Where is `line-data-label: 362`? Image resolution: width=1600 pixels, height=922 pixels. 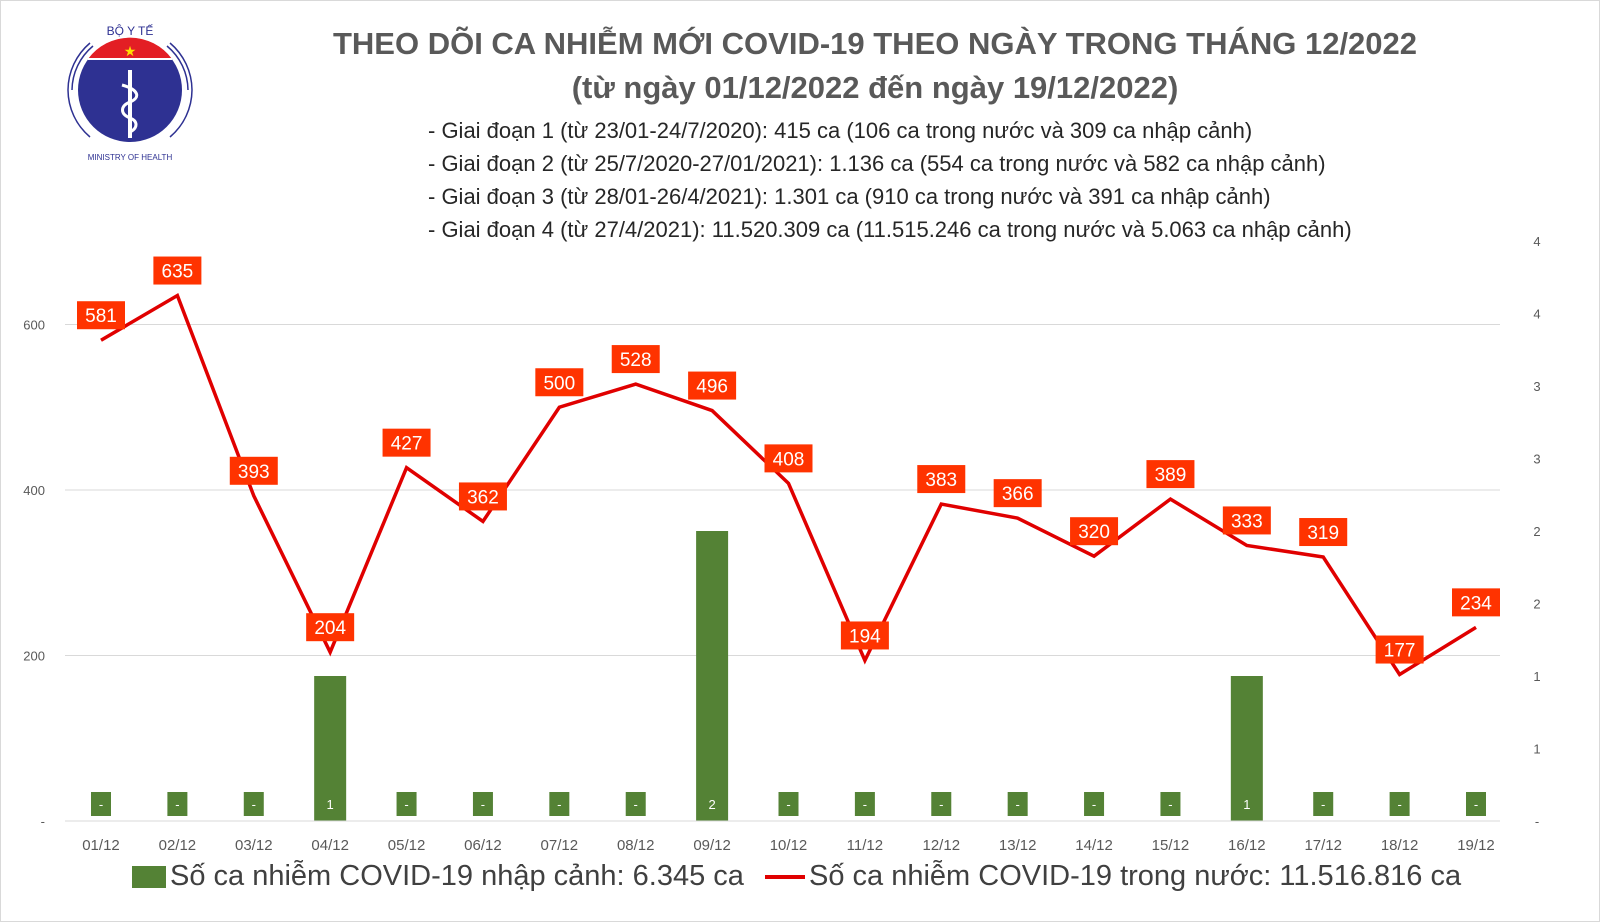
line-data-label: 362 is located at coordinates (483, 497).